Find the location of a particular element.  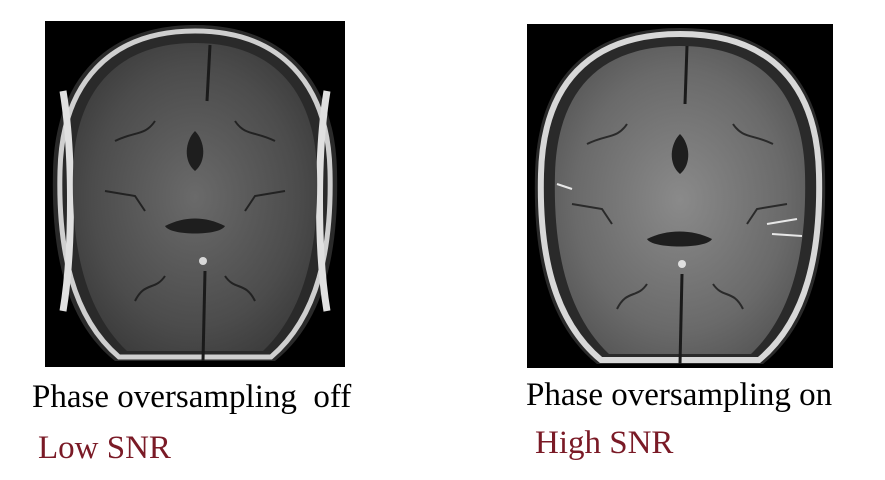

left-caption: Phase oversampling off is located at coordinates (192, 397).